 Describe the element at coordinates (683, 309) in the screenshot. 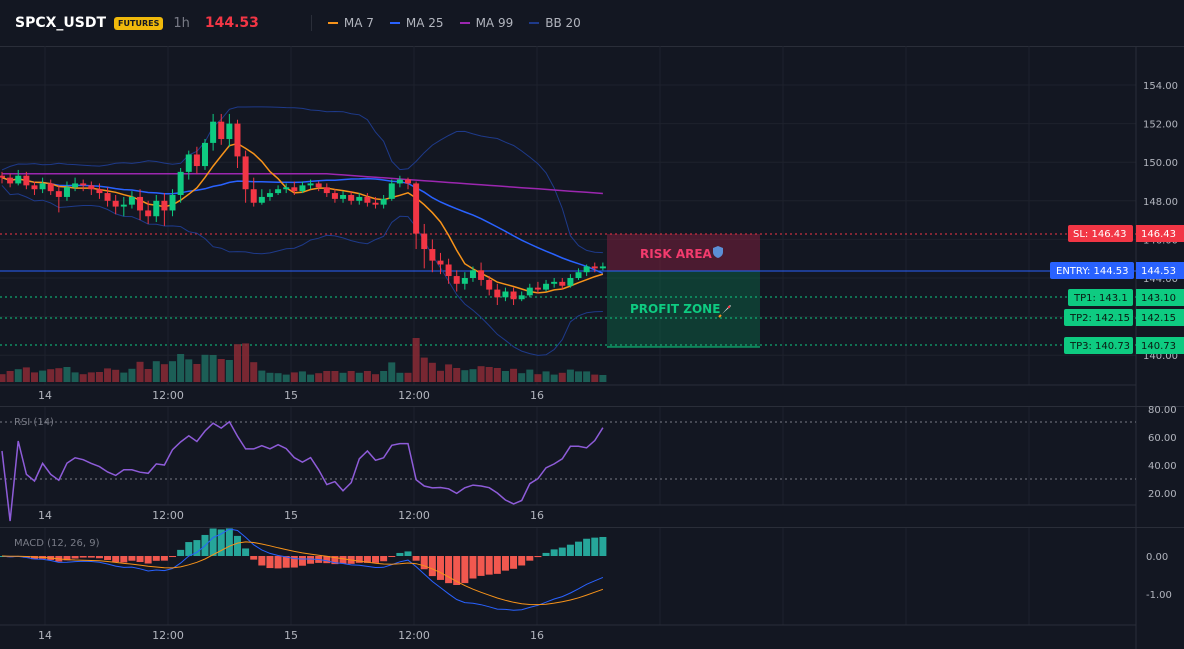

I see `profit-zone` at that location.